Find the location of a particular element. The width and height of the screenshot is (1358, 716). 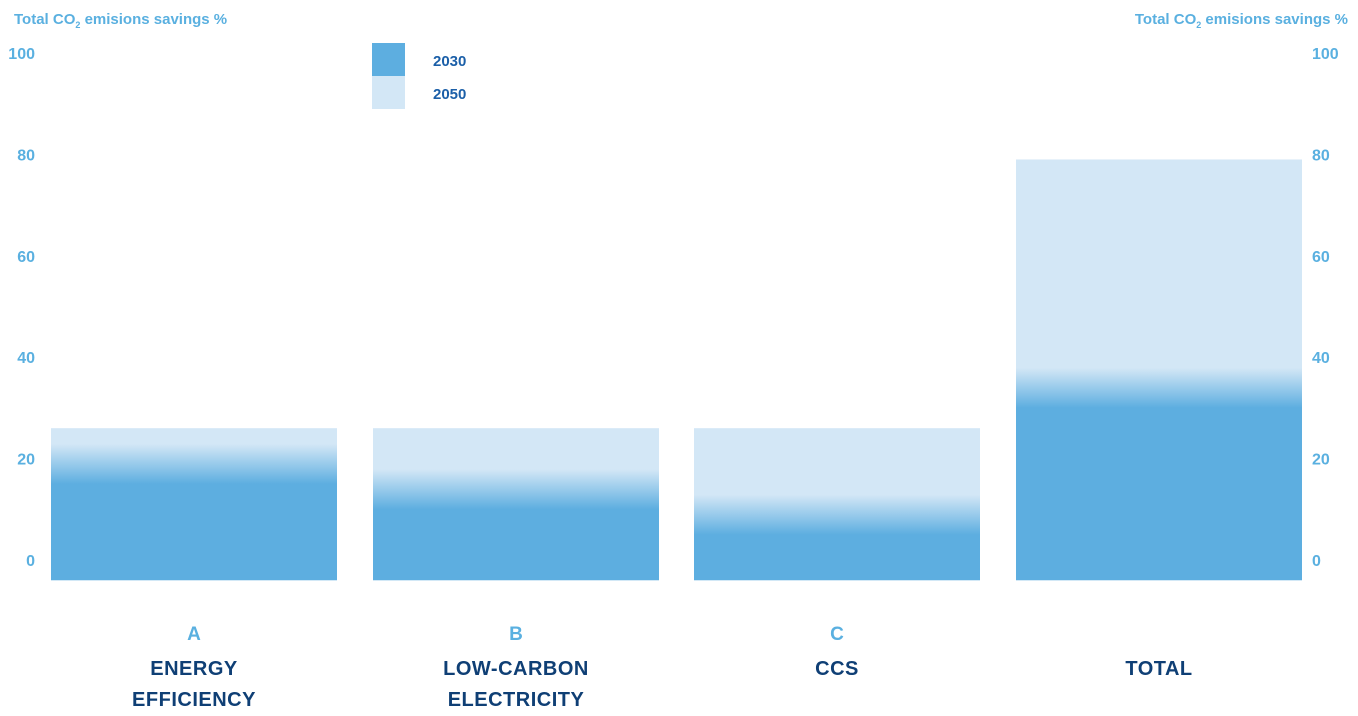

y-tick-right-80: 80 is located at coordinates (1321, 155).